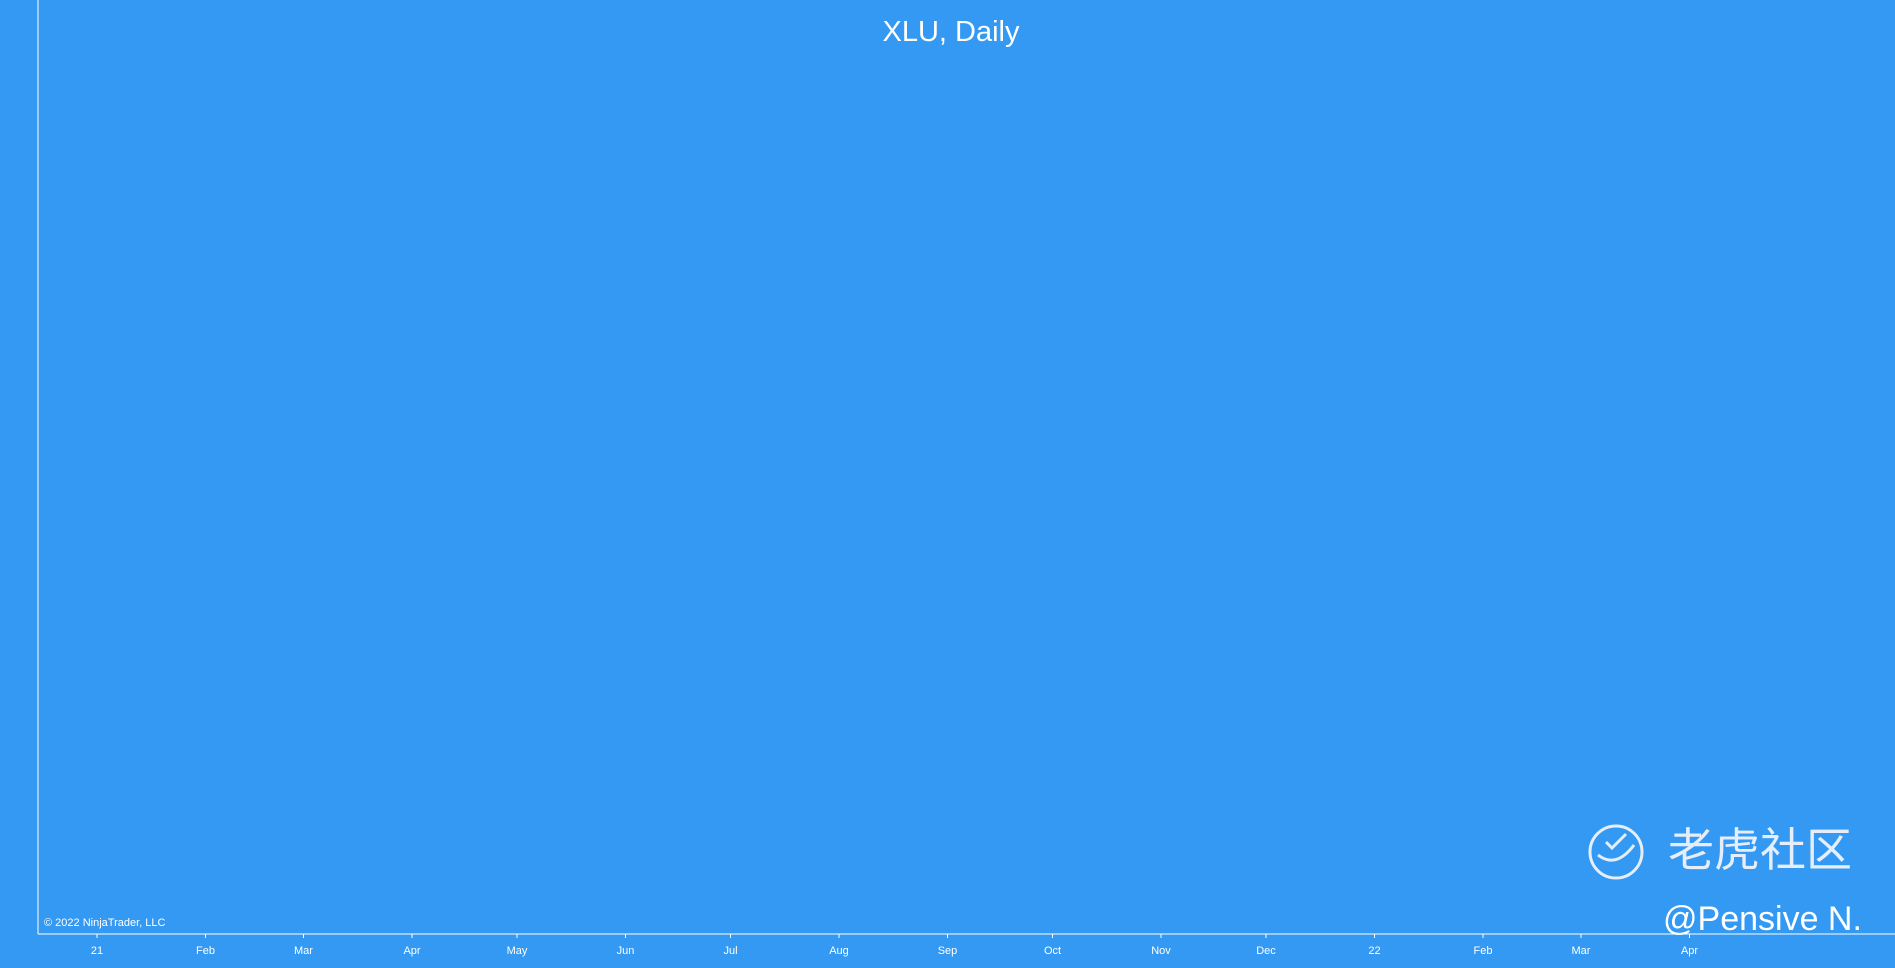 The height and width of the screenshot is (968, 1895). I want to click on x-tick-label: May, so click(517, 951).